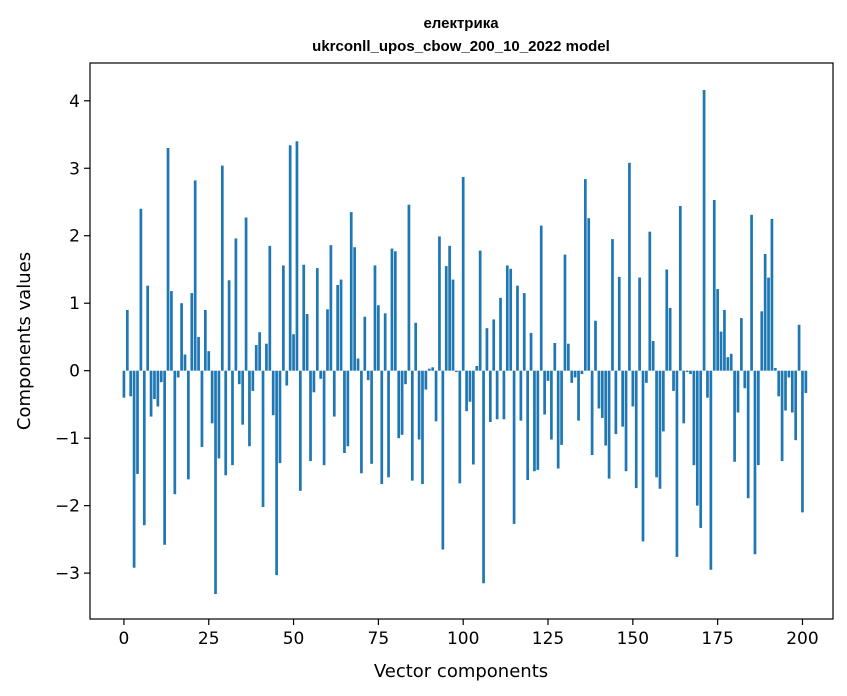  What do you see at coordinates (72, 338) in the screenshot?
I see `y-axis-ticks: −3 −2 −1 0 1 2 3 4` at bounding box center [72, 338].